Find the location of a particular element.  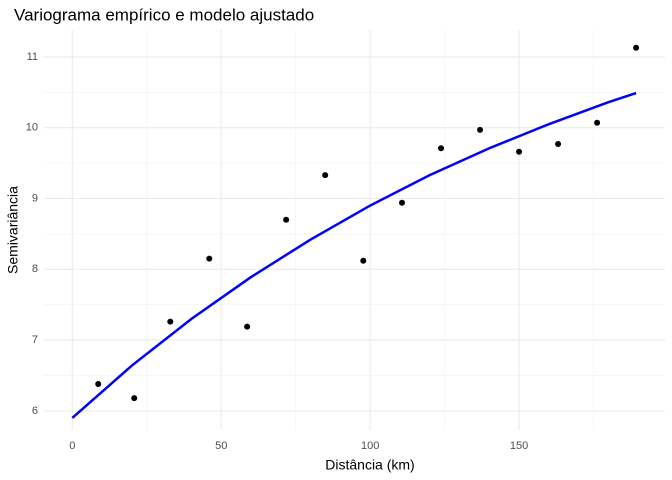

y-tick-label: 9 is located at coordinates (35, 198).